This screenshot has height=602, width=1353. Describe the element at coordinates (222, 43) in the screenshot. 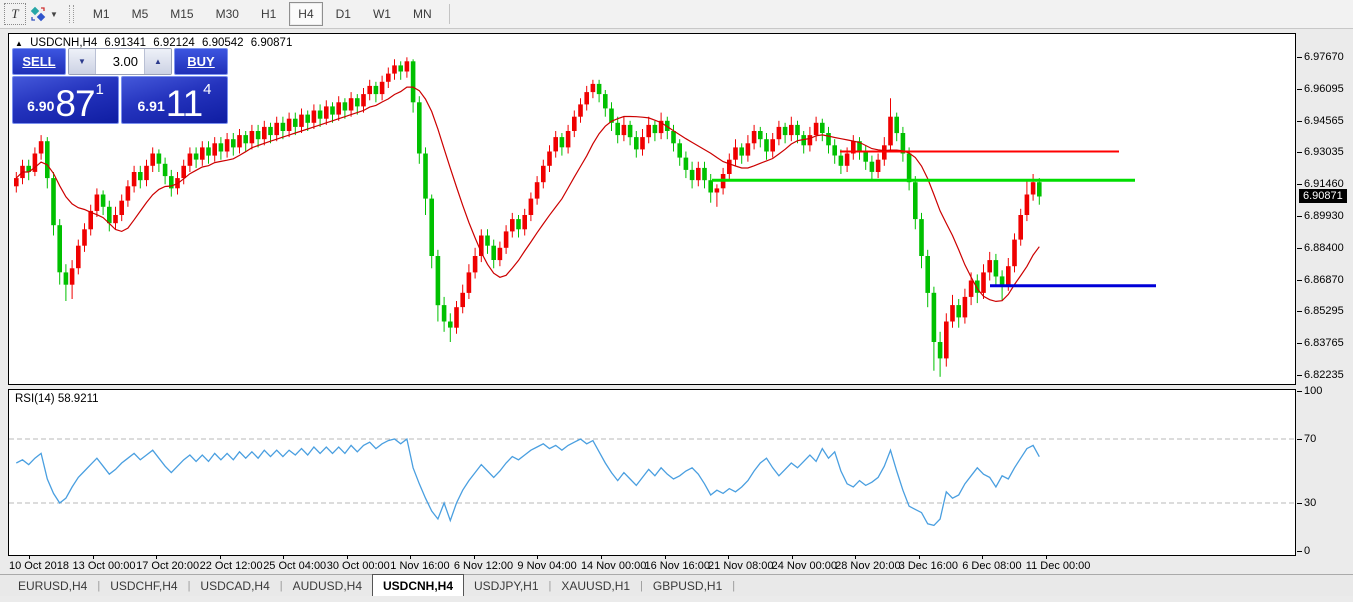

I see `chart-low-value: 6.90542` at that location.